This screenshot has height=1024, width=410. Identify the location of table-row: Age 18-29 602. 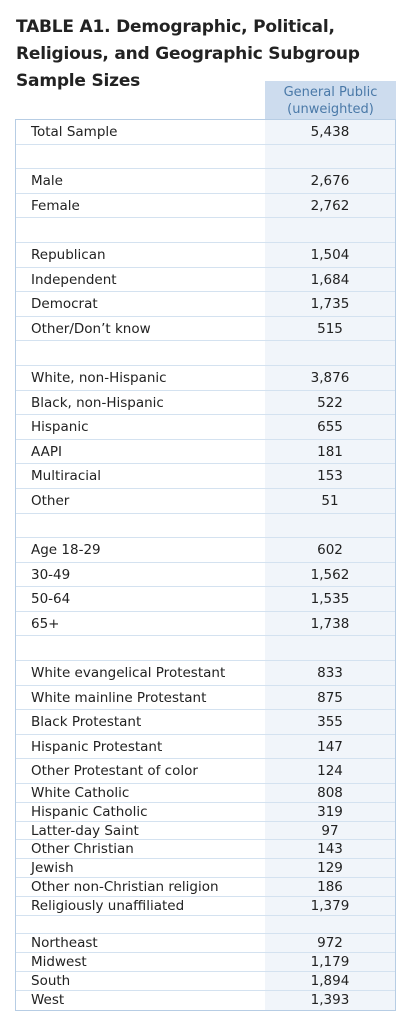
(205, 550).